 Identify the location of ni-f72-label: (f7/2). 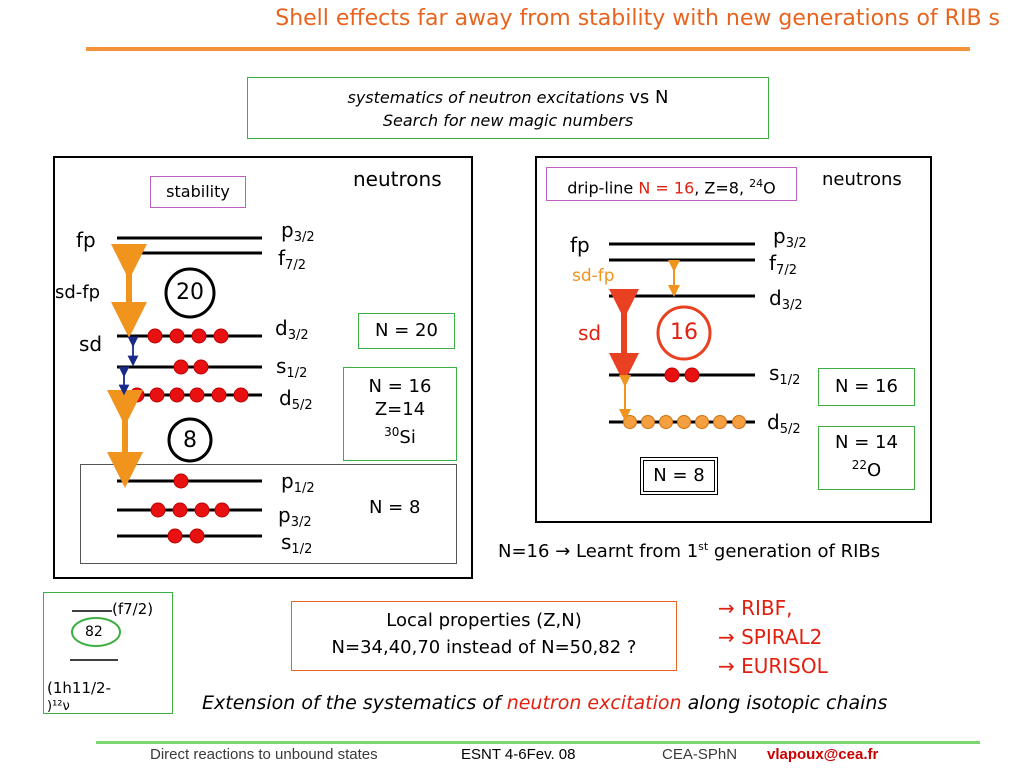
(133, 609).